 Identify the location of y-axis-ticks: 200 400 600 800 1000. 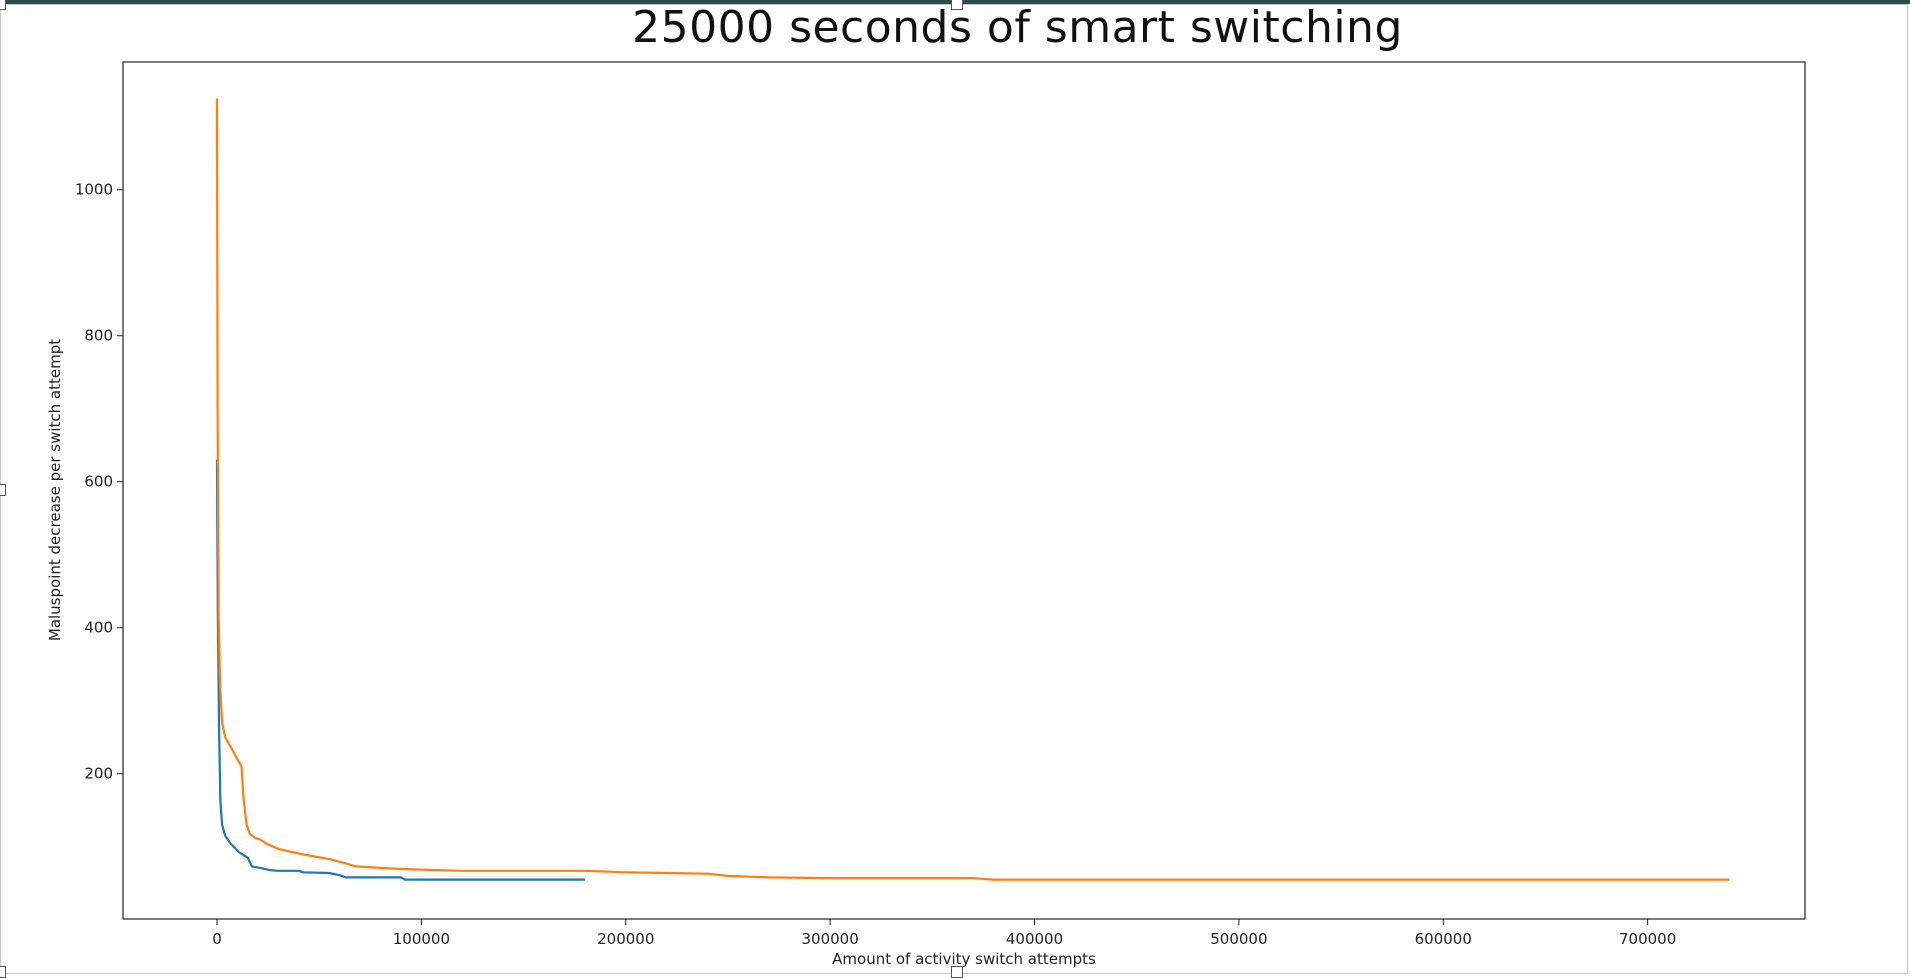
(99, 482).